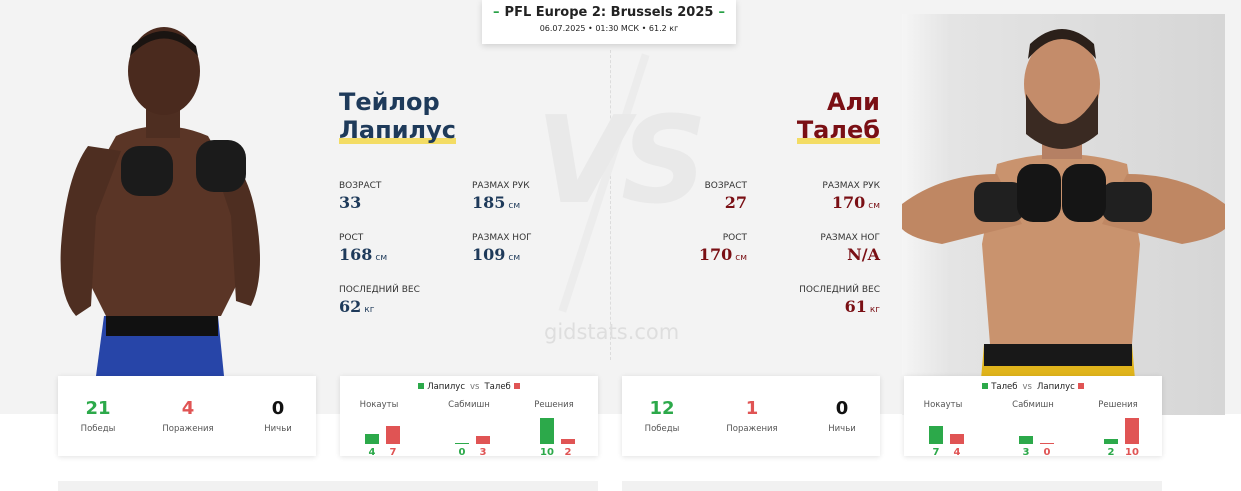 The height and width of the screenshot is (491, 1241). I want to click on stat-leg-reach: РАЗМАХ НОГ 109 см, so click(502, 248).